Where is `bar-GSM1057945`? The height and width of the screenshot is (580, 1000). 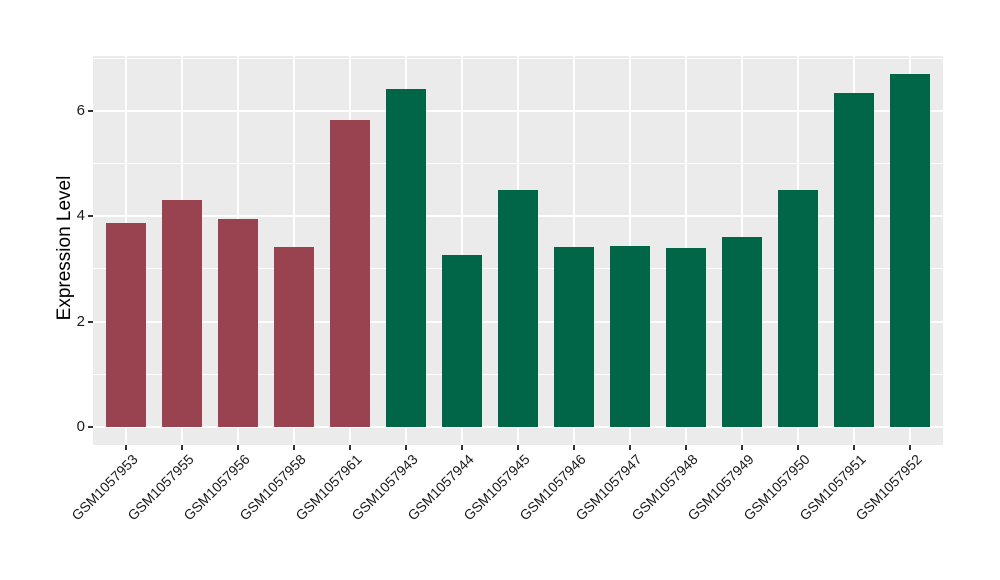
bar-GSM1057945 is located at coordinates (518, 308).